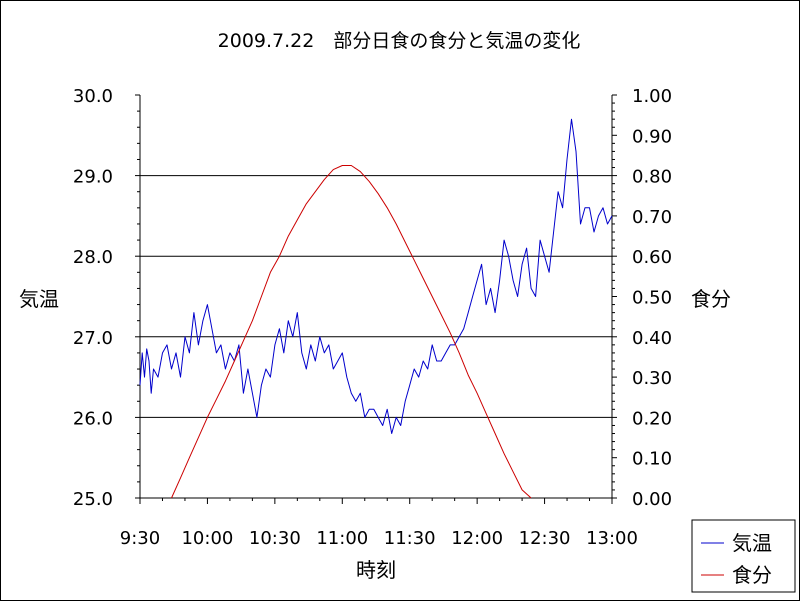 The width and height of the screenshot is (800, 601). What do you see at coordinates (410, 538) in the screenshot?
I see `x-tick-label-4: 11:30` at bounding box center [410, 538].